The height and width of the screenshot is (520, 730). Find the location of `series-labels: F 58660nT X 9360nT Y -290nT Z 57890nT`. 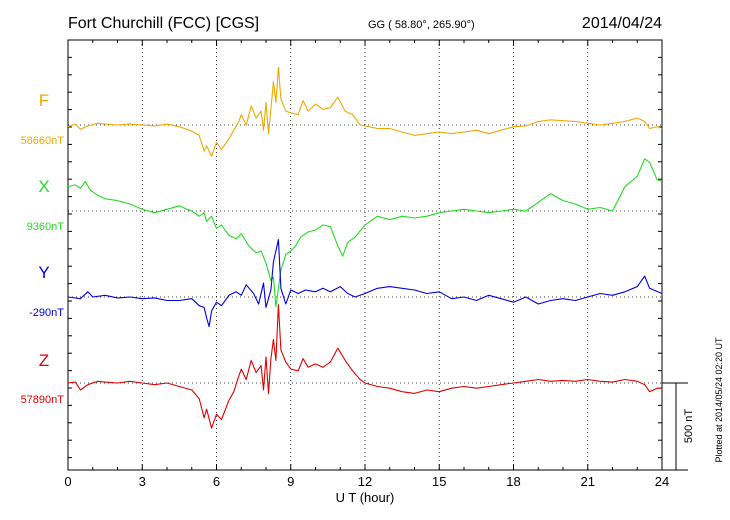

series-labels: F 58660nT X 9360nT Y -290nT Z 57890nT is located at coordinates (43, 248).